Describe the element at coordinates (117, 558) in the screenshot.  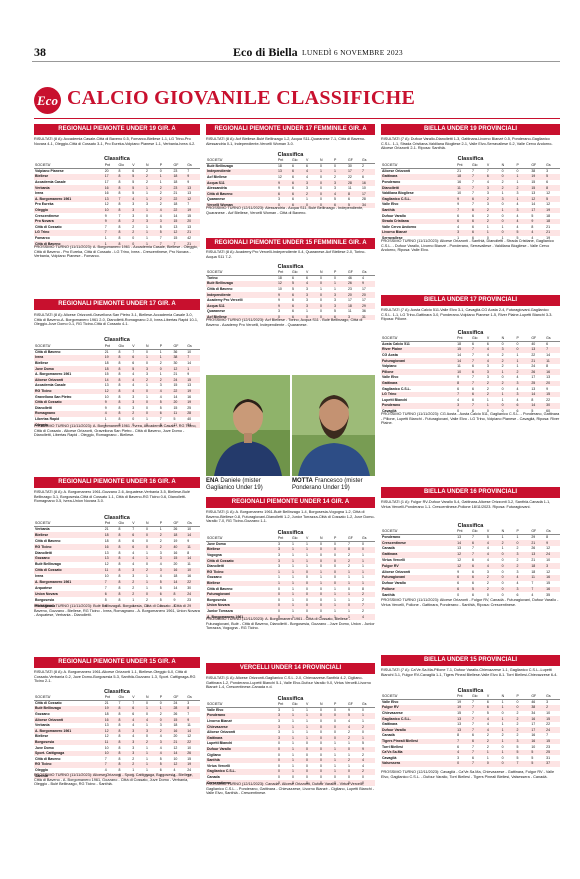
I see `table-row: Gozzano 13 8 4 1 3 15 14` at that location.